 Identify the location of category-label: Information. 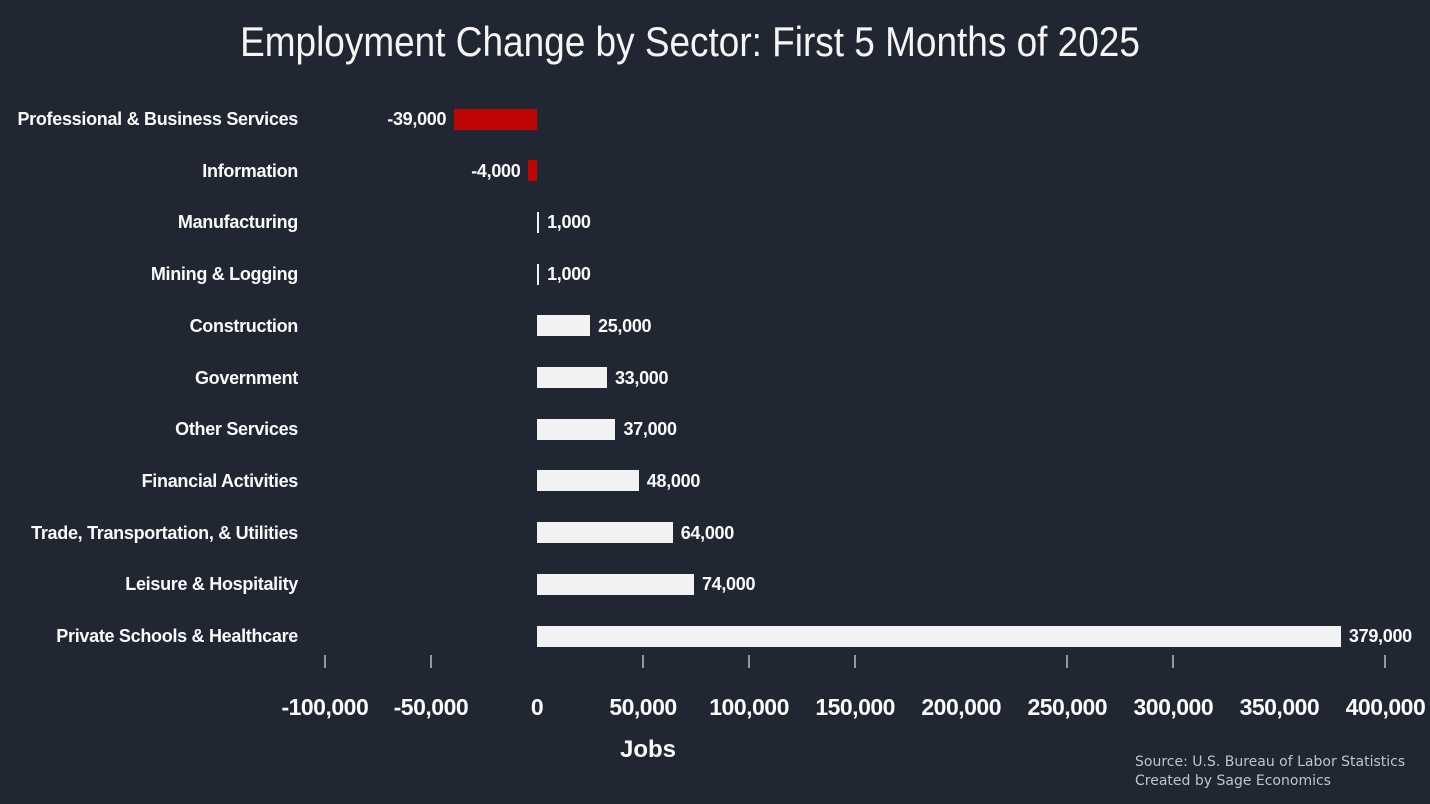
(250, 170).